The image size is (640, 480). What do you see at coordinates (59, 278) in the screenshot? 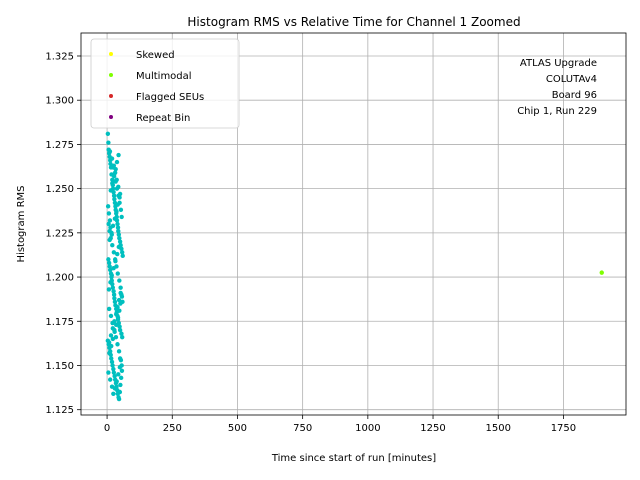
I see `y-tick-label: 1.200` at bounding box center [59, 278].